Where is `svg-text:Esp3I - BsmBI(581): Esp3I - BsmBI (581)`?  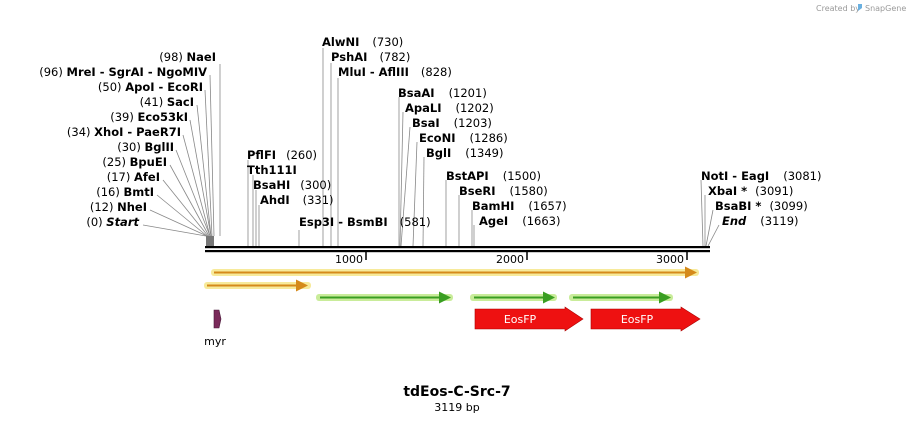 svg-text:Esp3I - BsmBI(581): Esp3I - BsmBI (581) is located at coordinates (365, 222).